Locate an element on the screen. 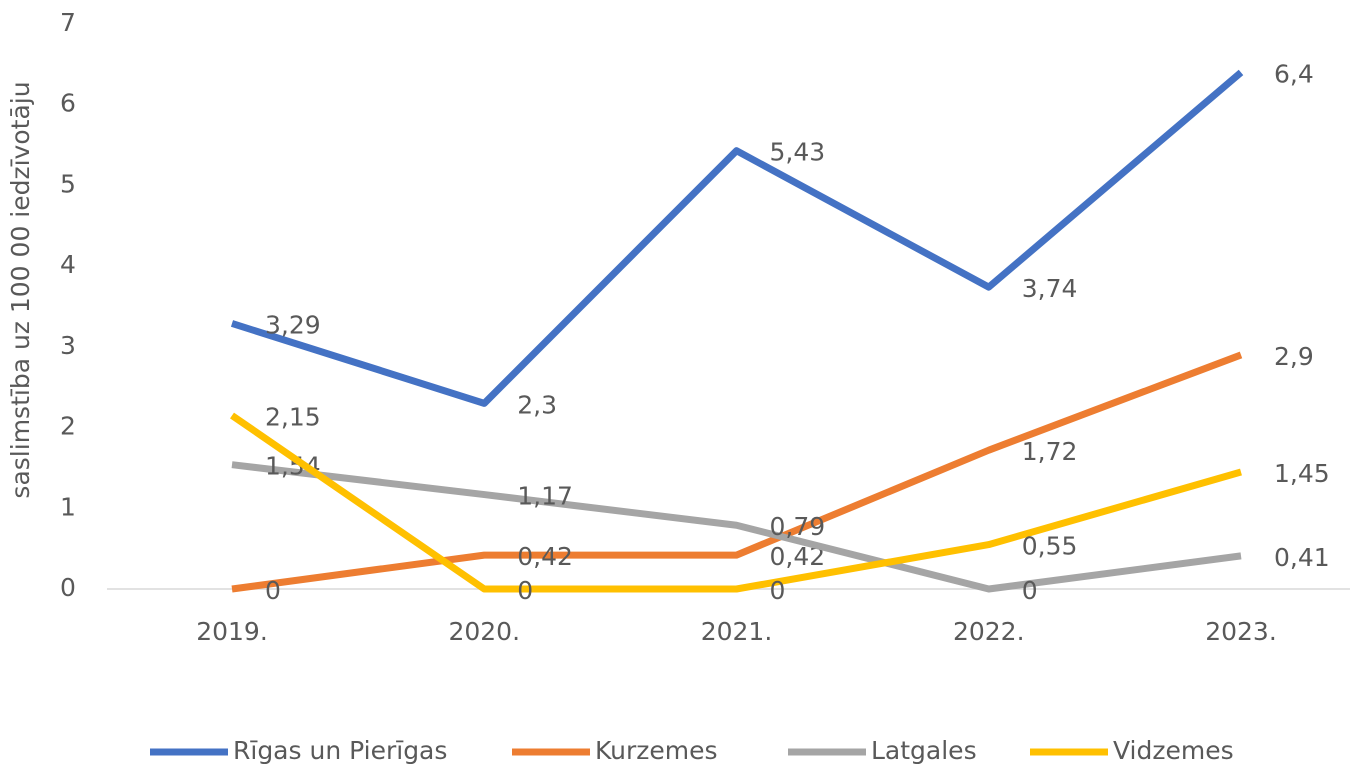 Image resolution: width=1353 pixels, height=769 pixels. series-line is located at coordinates (736, 527).